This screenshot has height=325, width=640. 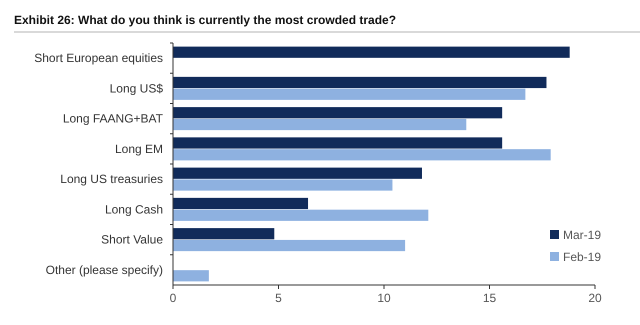 What do you see at coordinates (489, 298) in the screenshot?
I see `x-tick-label: 15` at bounding box center [489, 298].